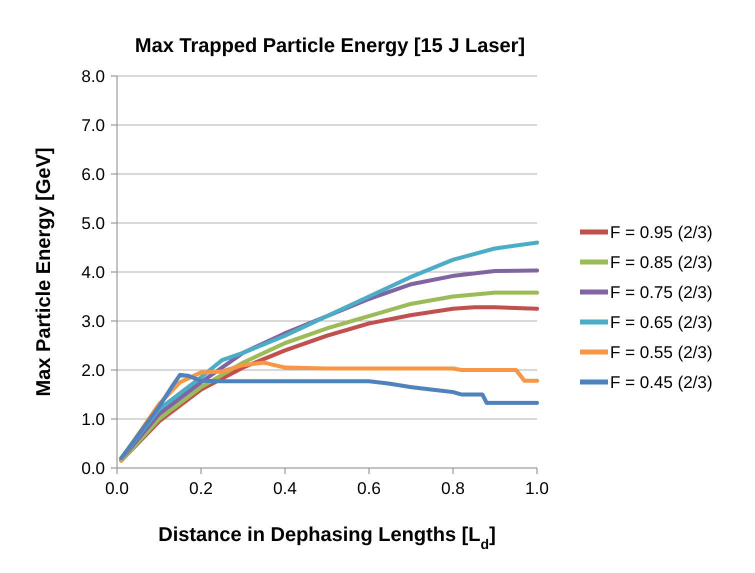 The height and width of the screenshot is (573, 755). Describe the element at coordinates (93, 174) in the screenshot. I see `y-tick-label: 6.0` at that location.